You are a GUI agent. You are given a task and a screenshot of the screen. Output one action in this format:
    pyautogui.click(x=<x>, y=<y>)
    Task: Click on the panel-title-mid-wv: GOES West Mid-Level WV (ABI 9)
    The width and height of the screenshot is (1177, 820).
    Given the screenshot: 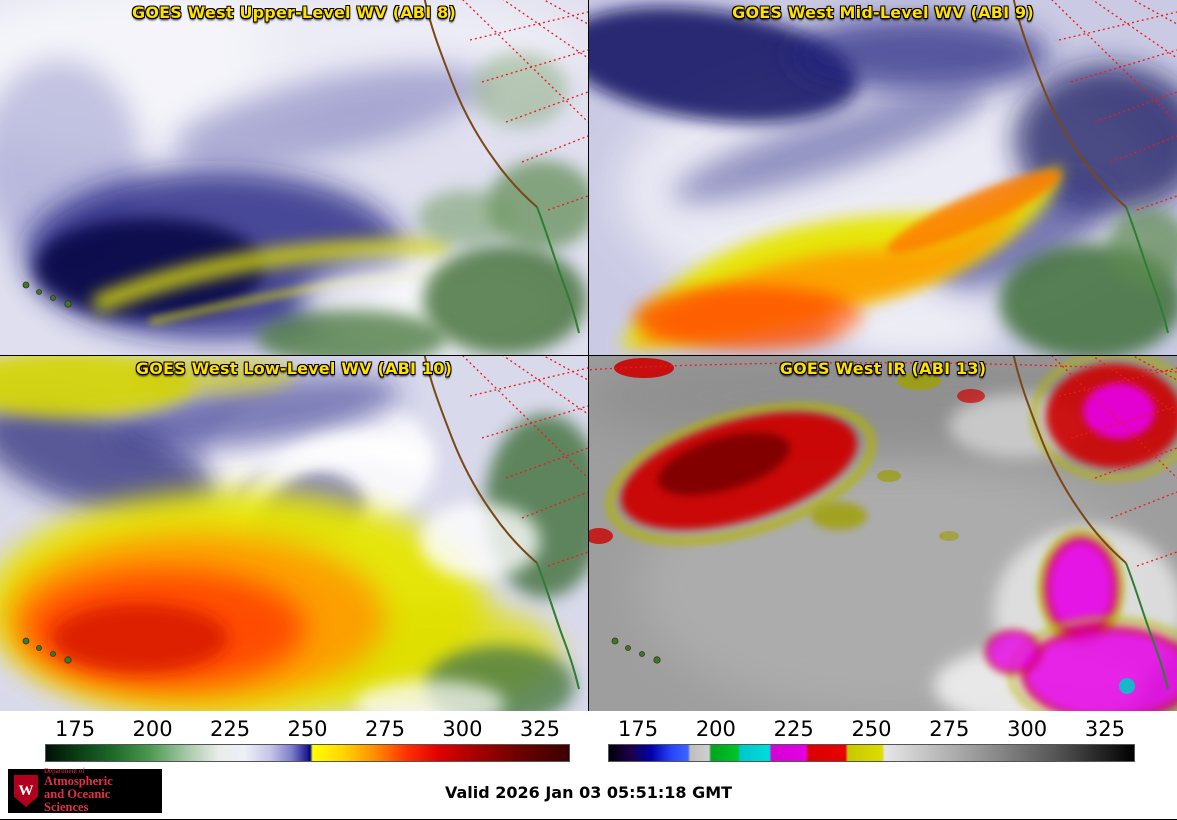 What is the action you would take?
    pyautogui.click(x=883, y=12)
    